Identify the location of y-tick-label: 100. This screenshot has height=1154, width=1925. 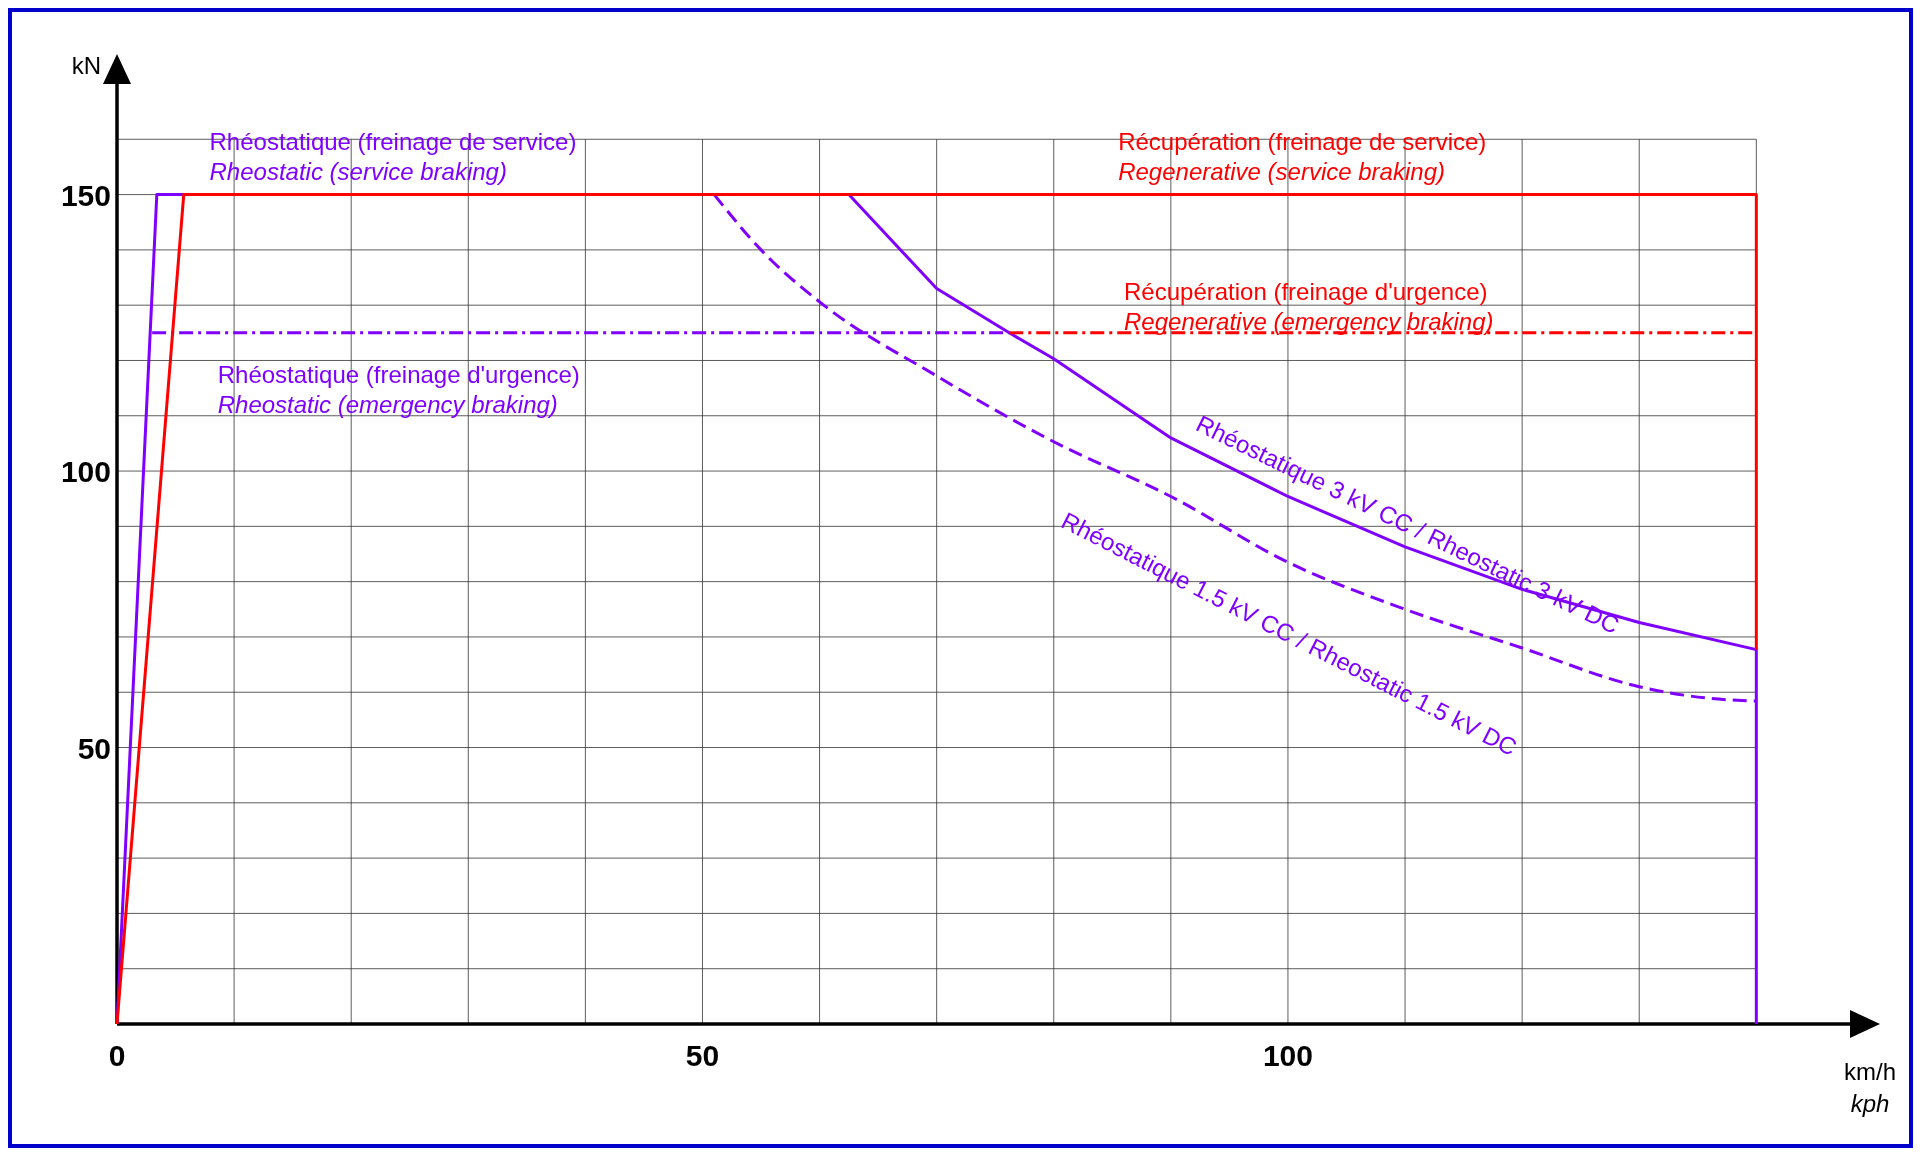
(85, 472).